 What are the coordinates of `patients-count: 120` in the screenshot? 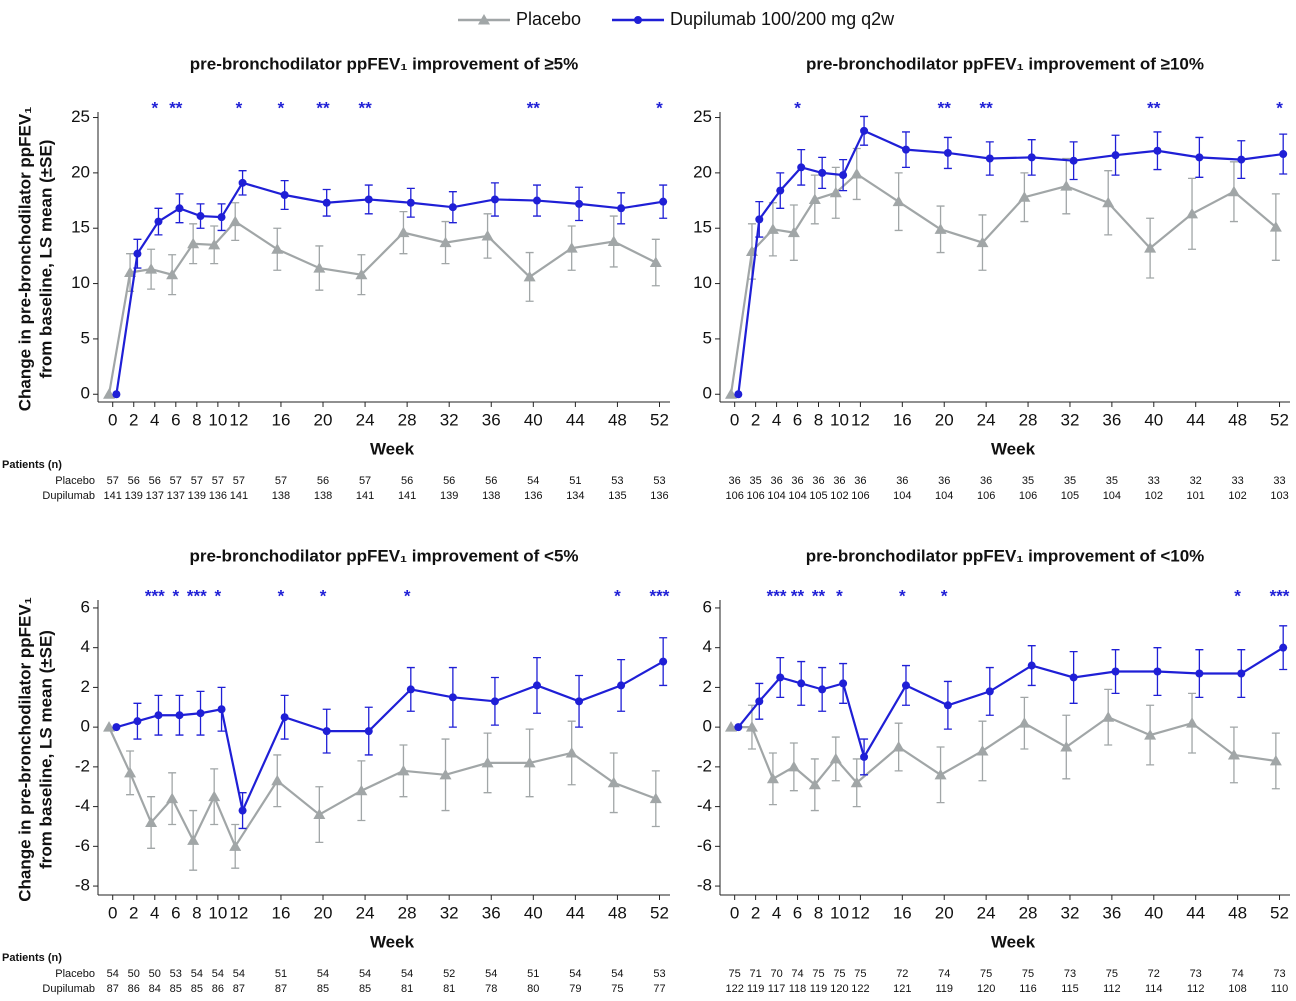 It's located at (839, 989).